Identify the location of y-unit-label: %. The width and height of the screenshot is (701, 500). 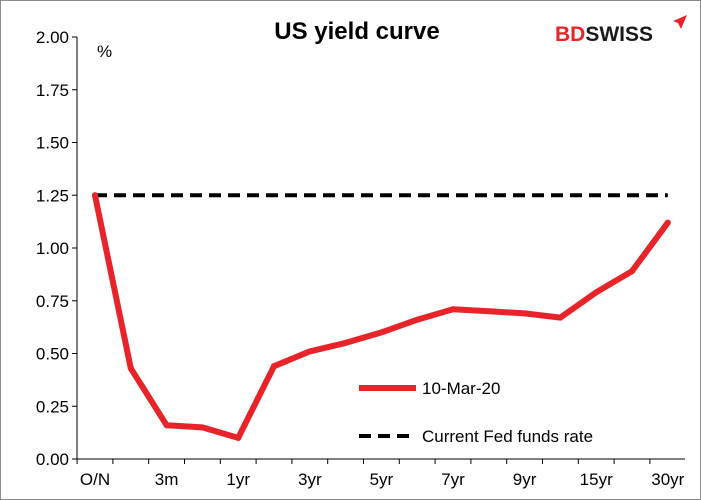
(104, 51).